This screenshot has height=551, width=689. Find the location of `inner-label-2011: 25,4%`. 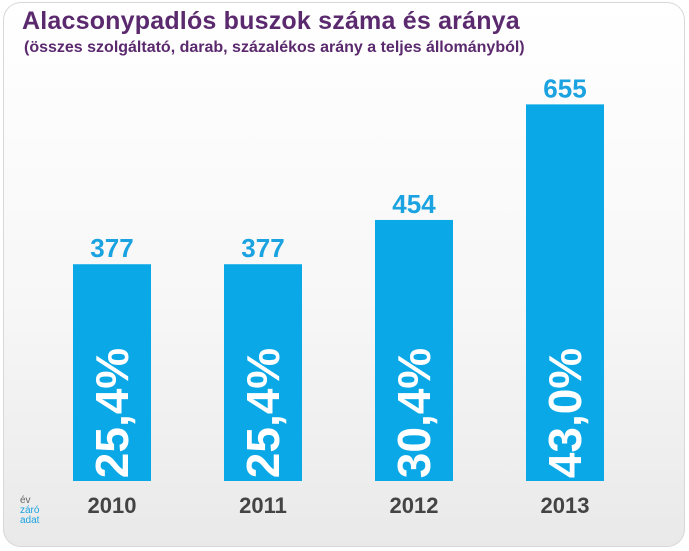

inner-label-2011: 25,4% is located at coordinates (263, 413).